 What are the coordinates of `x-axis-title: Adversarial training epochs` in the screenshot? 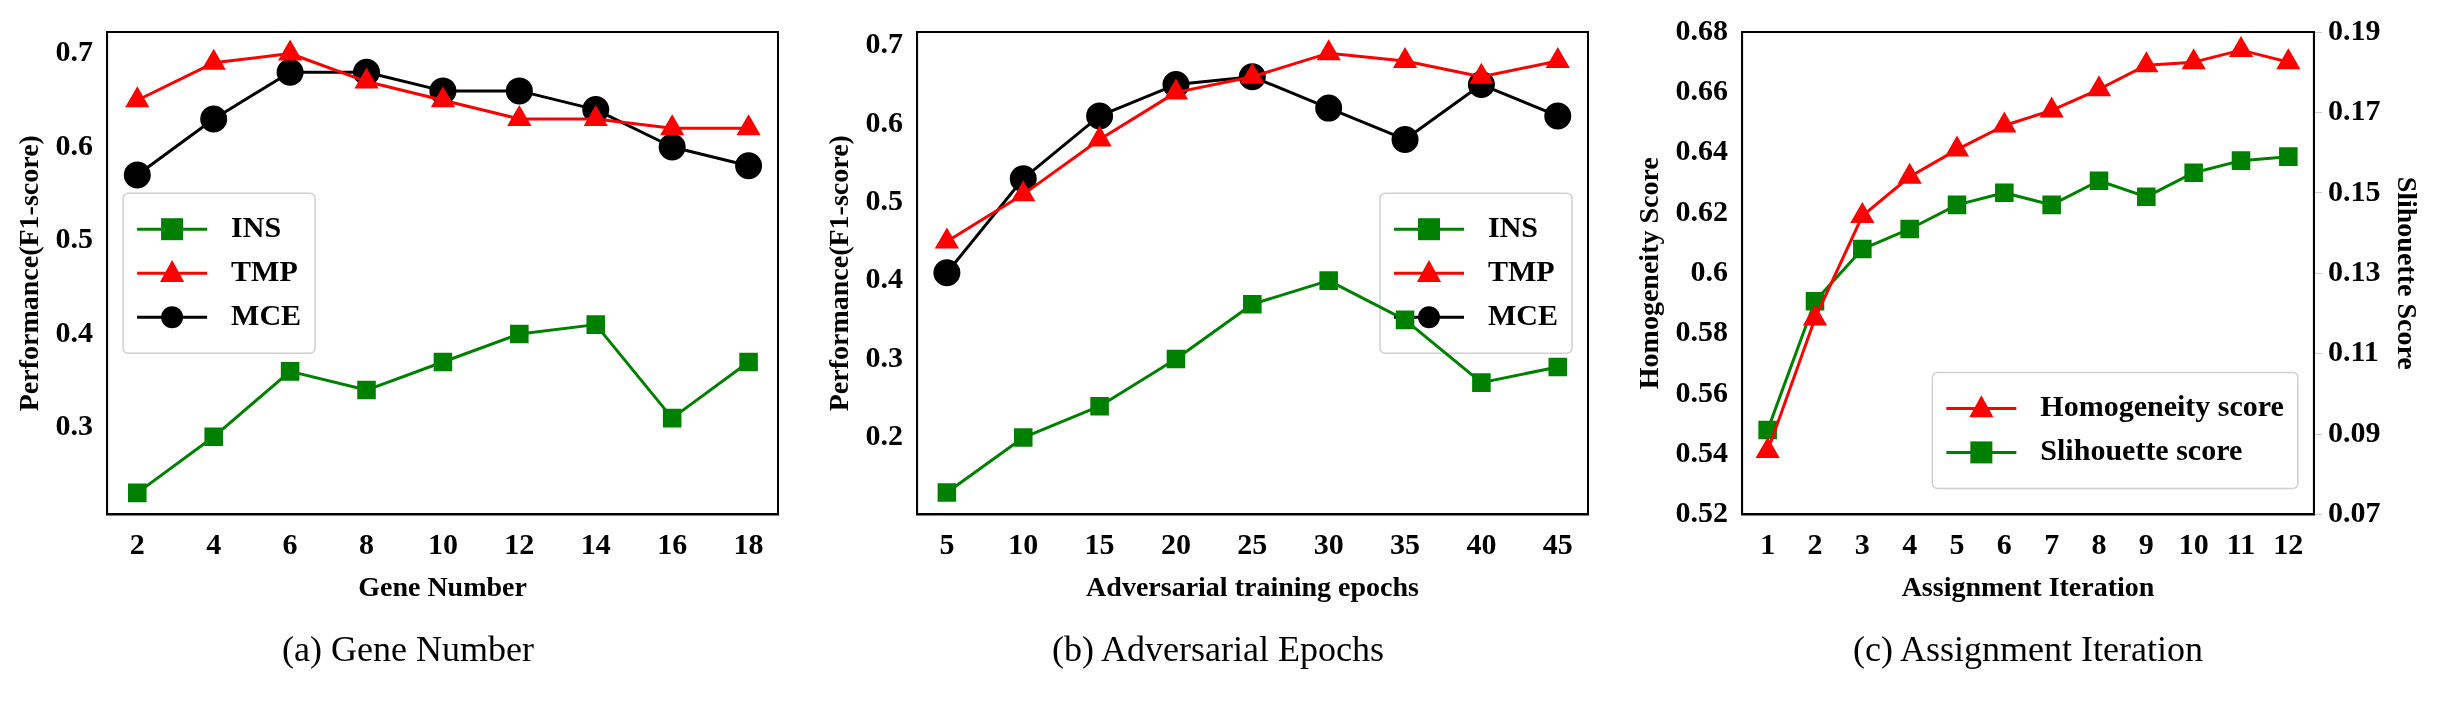 It's located at (1253, 587).